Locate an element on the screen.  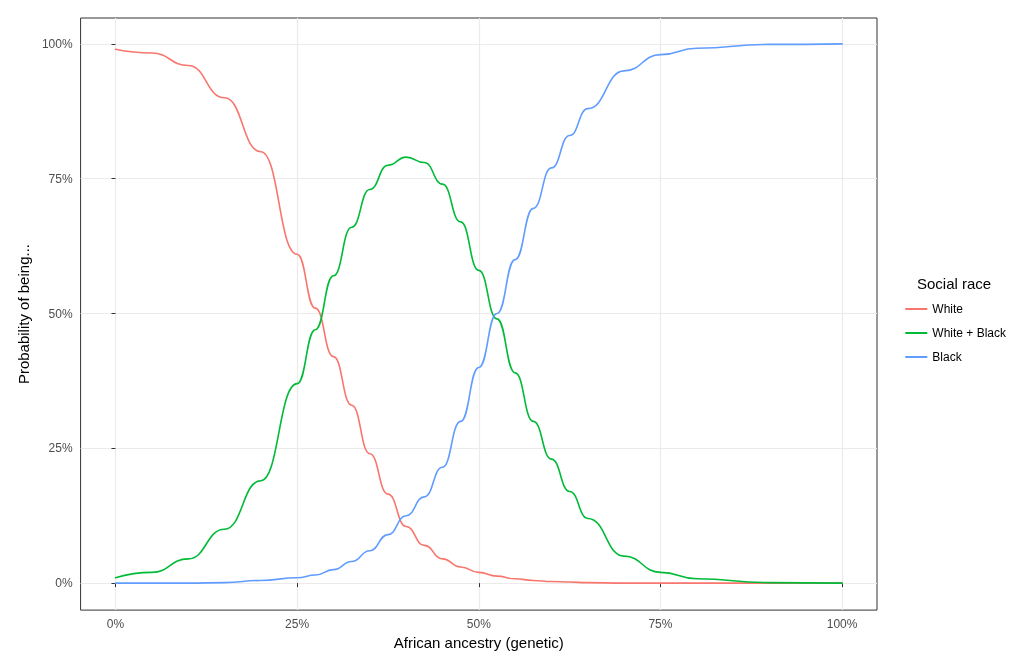
x-tick-label: 75% is located at coordinates (660, 624).